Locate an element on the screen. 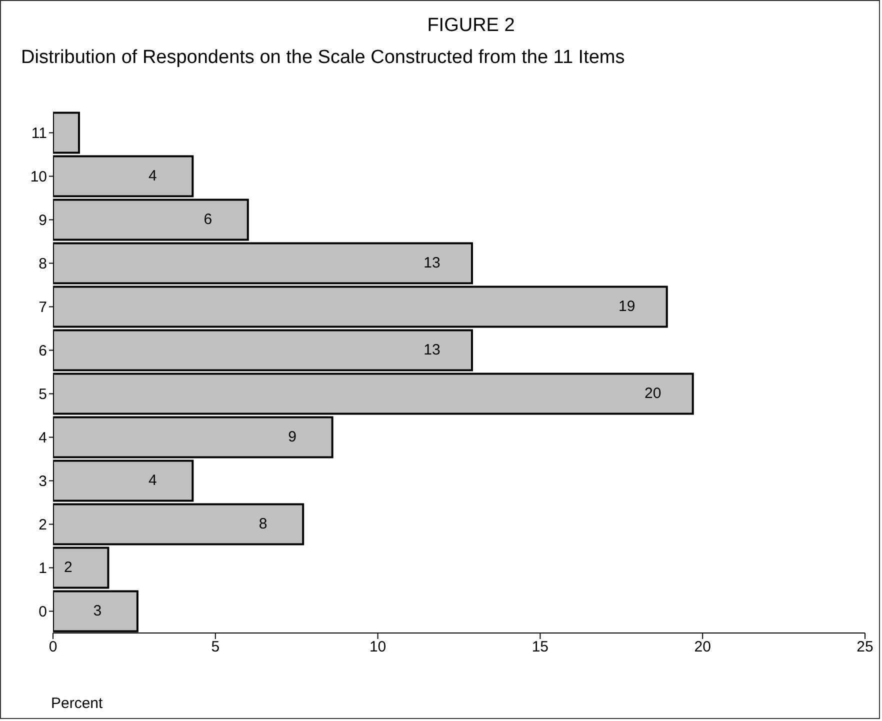  data-label: 2 is located at coordinates (68, 567).